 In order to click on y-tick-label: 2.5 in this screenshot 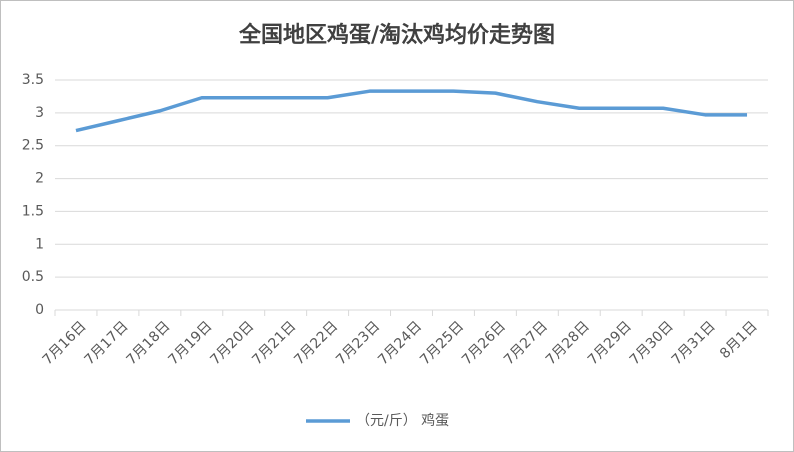, I will do `click(33, 146)`.